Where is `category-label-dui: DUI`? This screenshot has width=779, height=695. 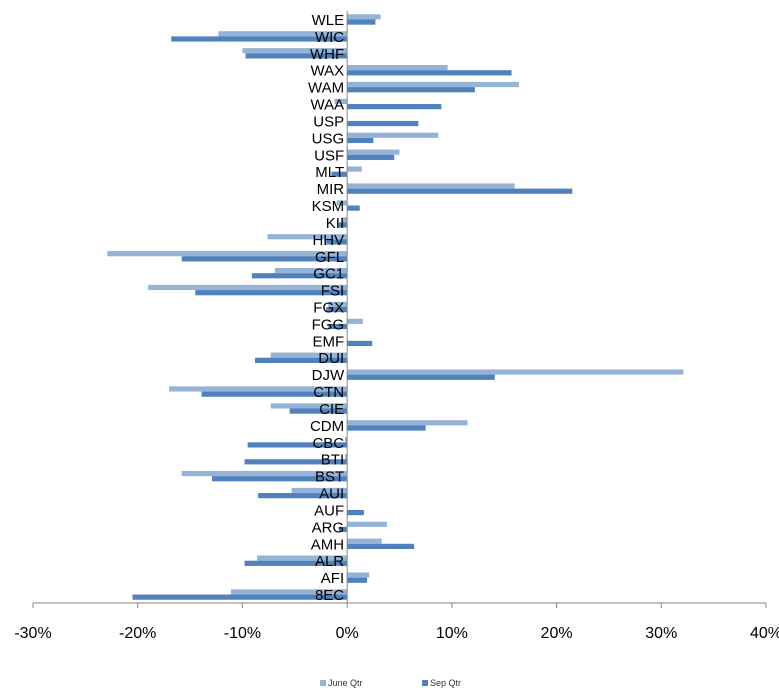 category-label-dui: DUI is located at coordinates (331, 358).